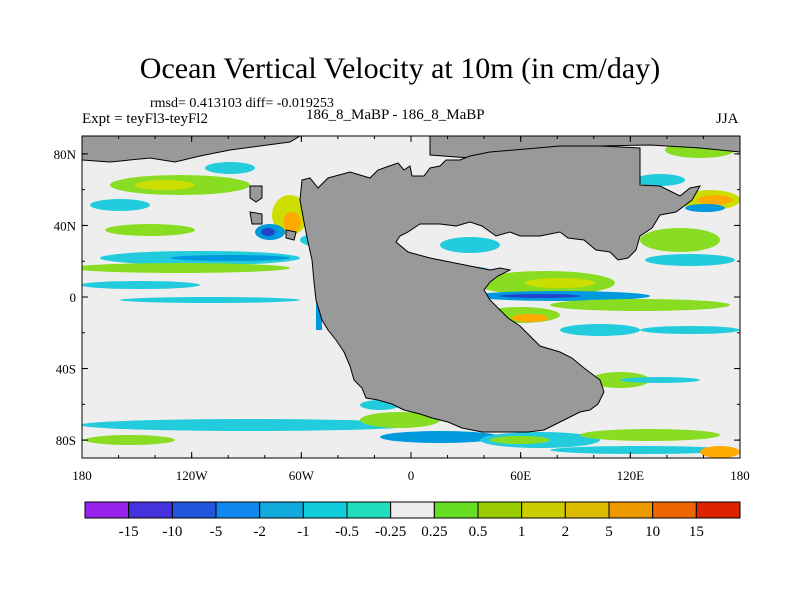  I want to click on colorbar-label: -10, so click(172, 532).